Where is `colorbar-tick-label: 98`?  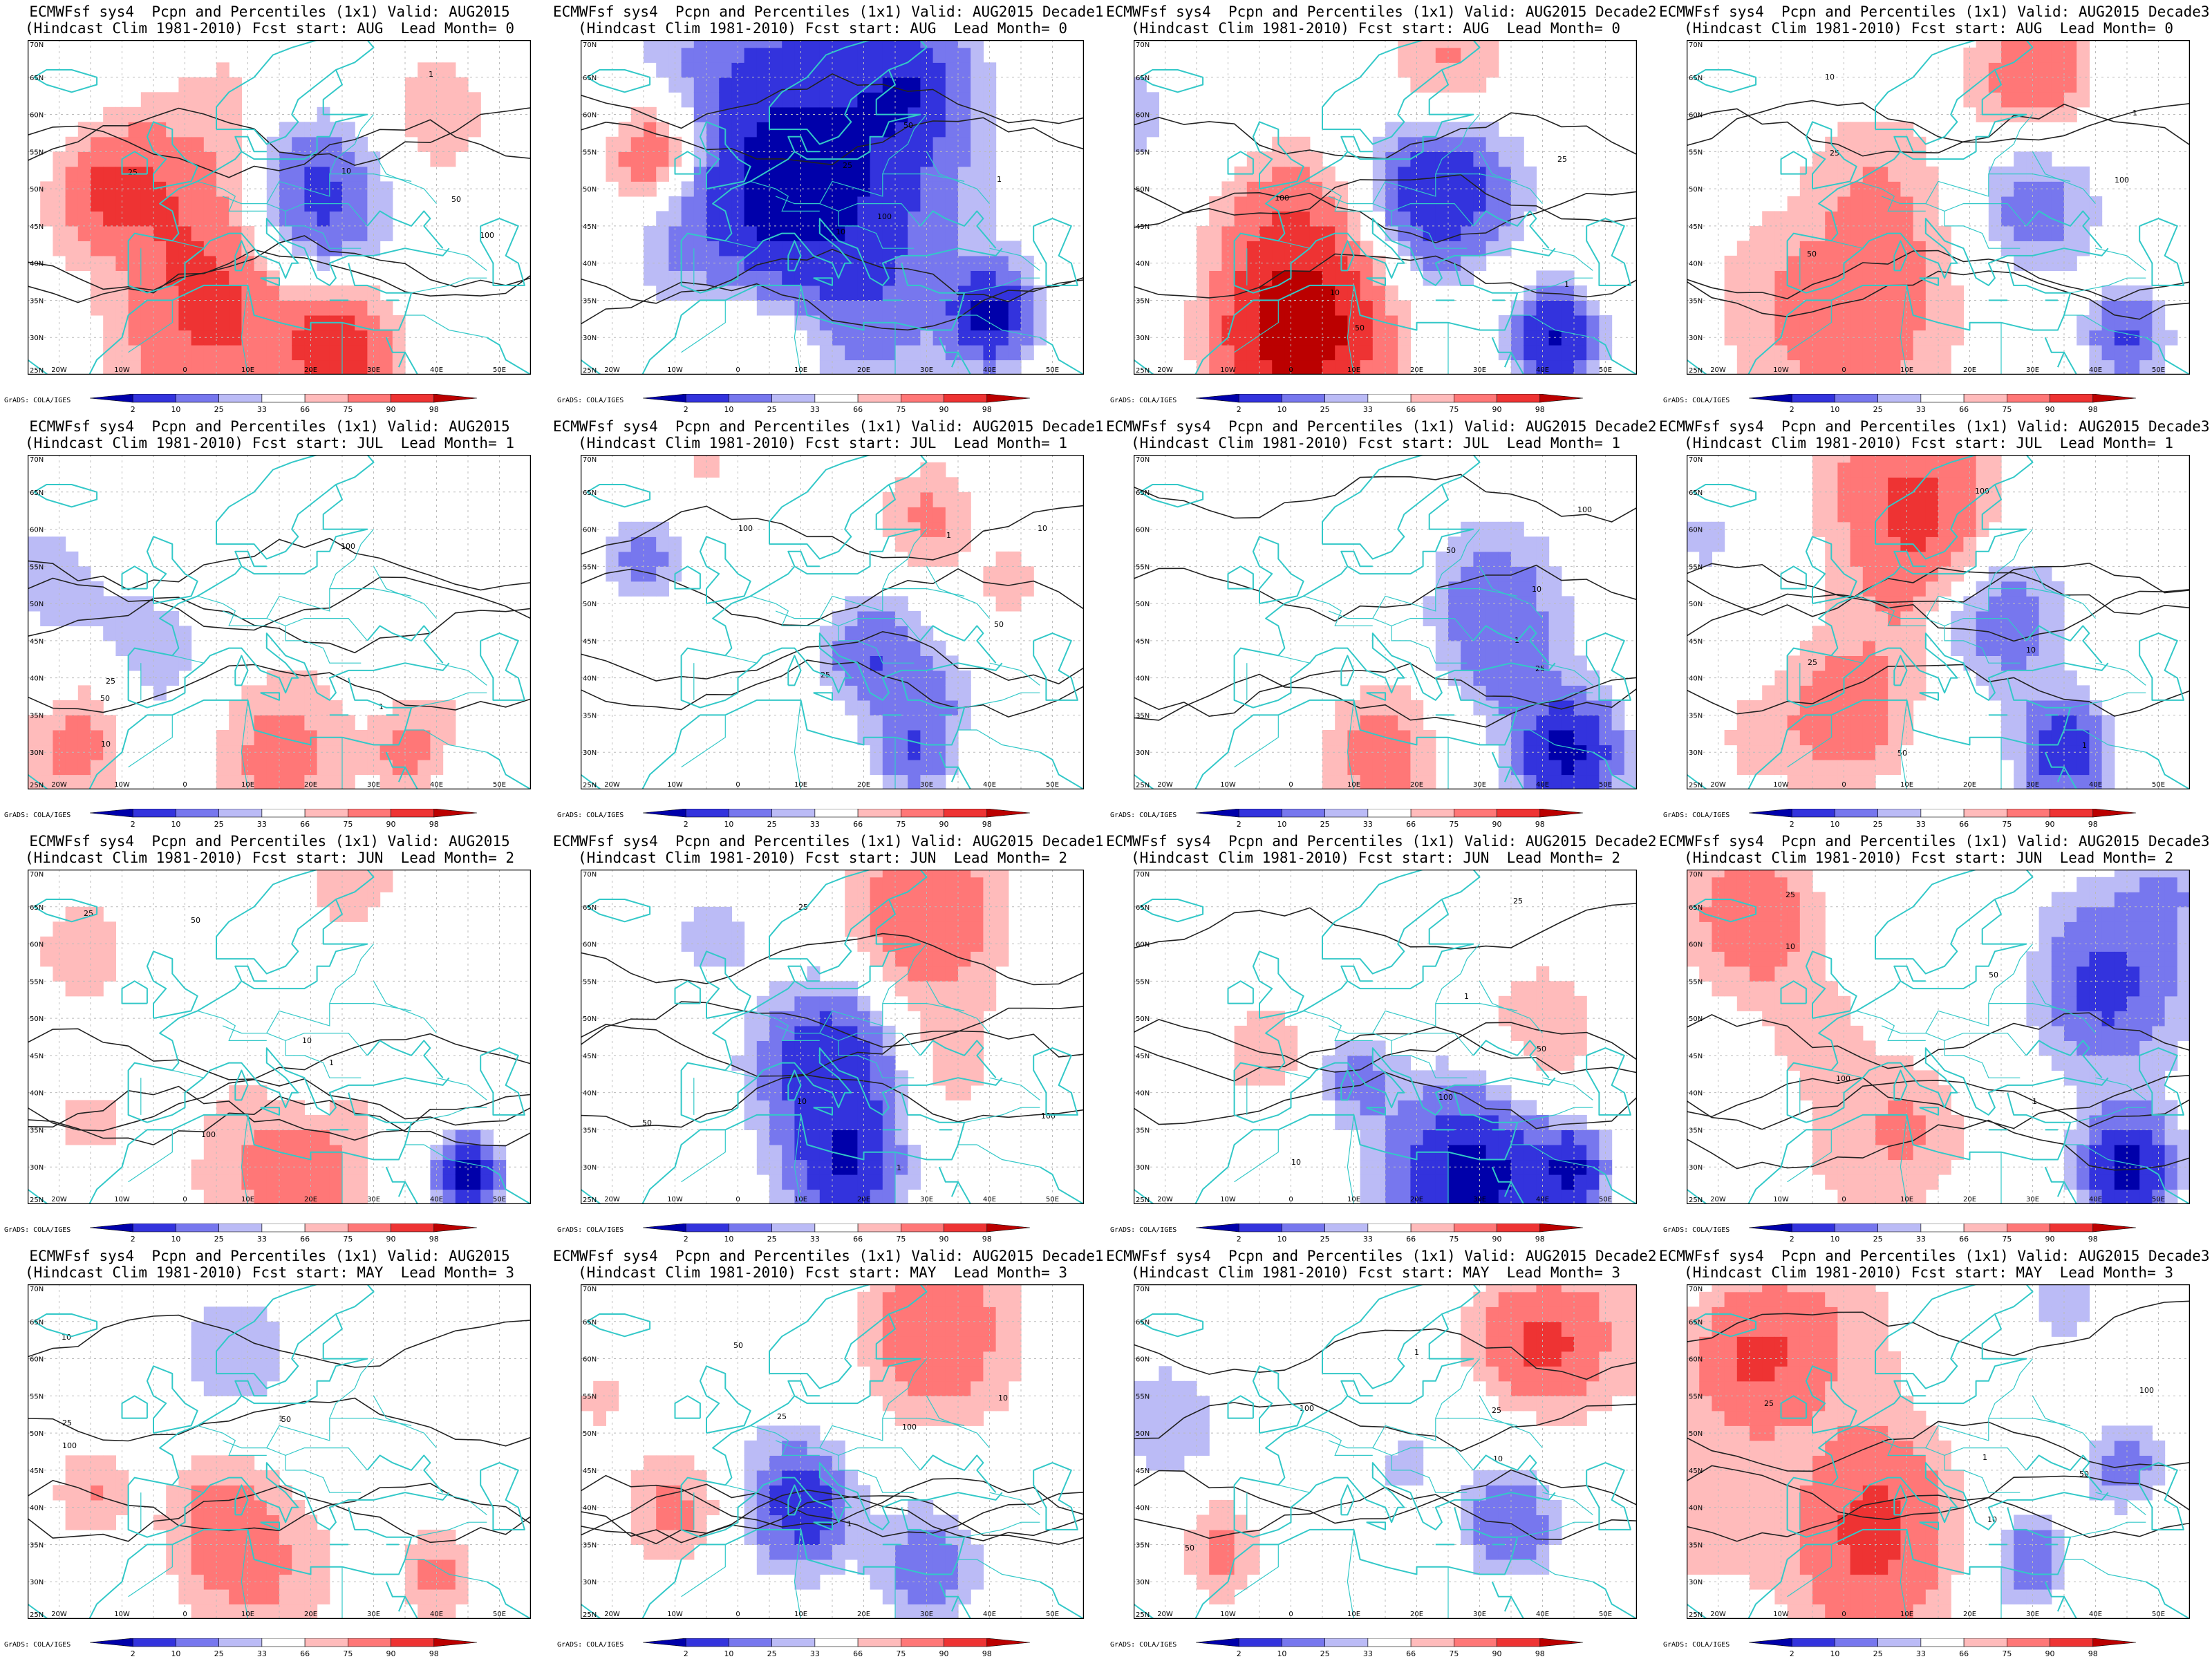 colorbar-tick-label: 98 is located at coordinates (434, 1239).